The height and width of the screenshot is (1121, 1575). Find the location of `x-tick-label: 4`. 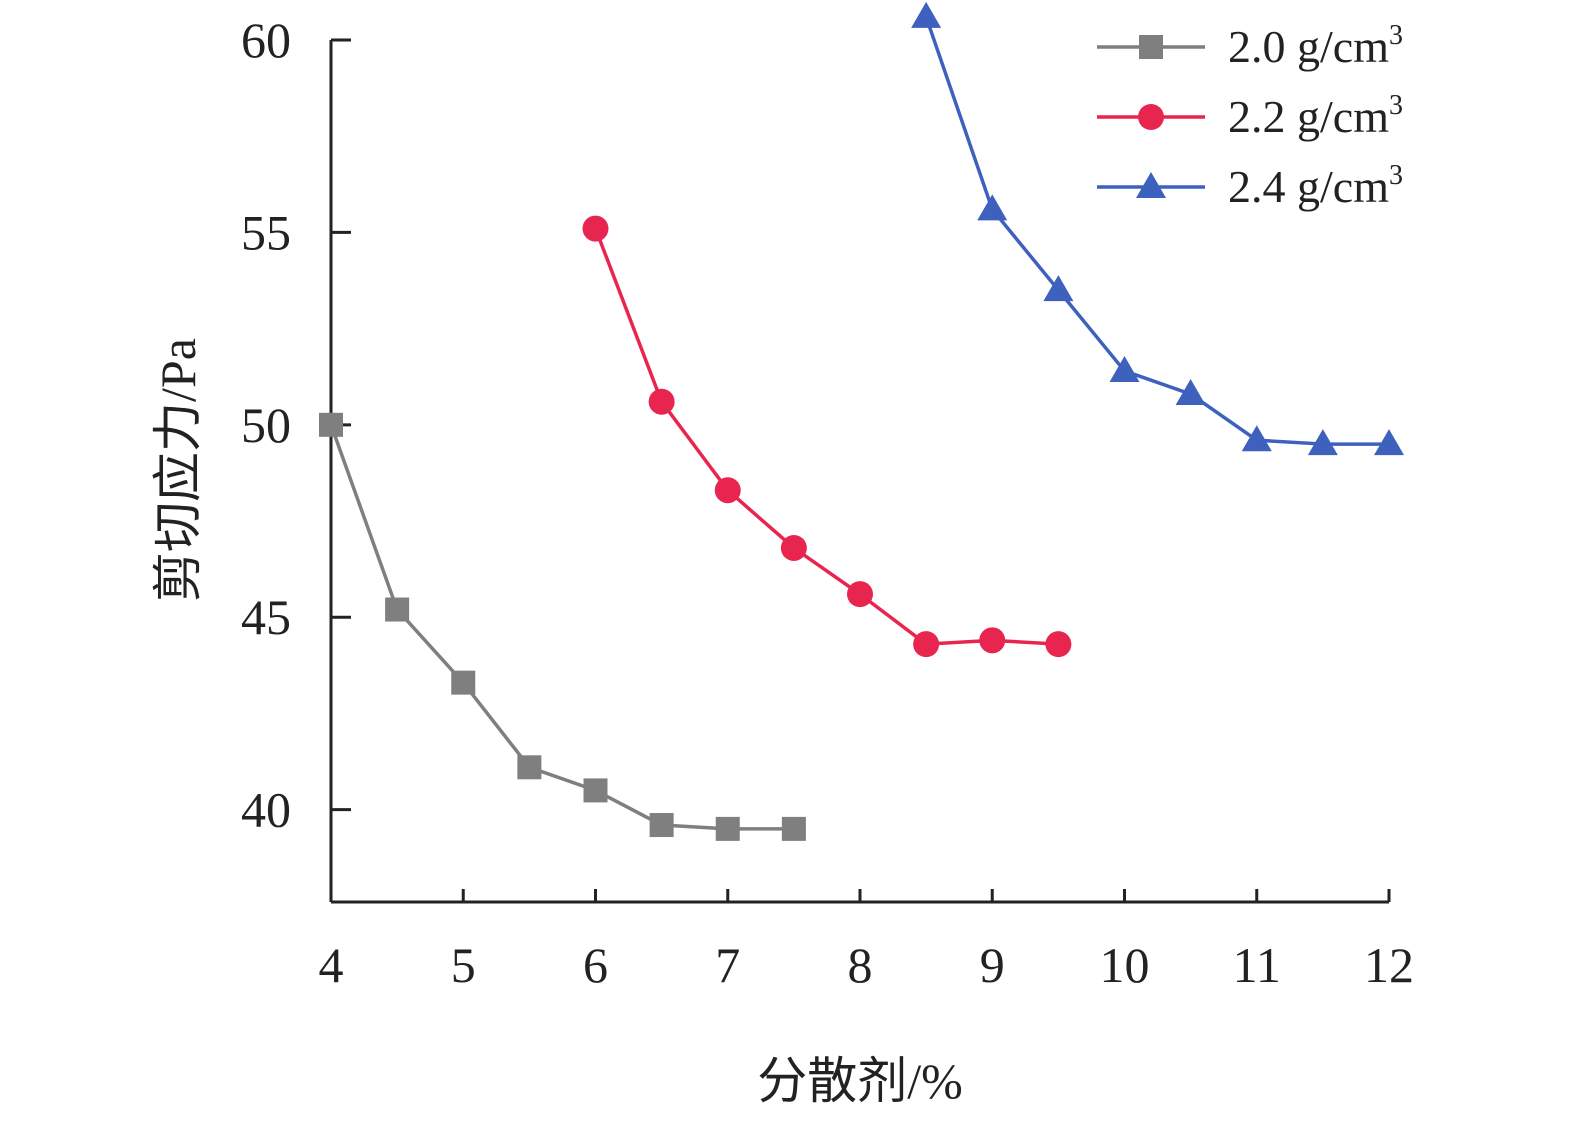

x-tick-label: 4 is located at coordinates (331, 965).